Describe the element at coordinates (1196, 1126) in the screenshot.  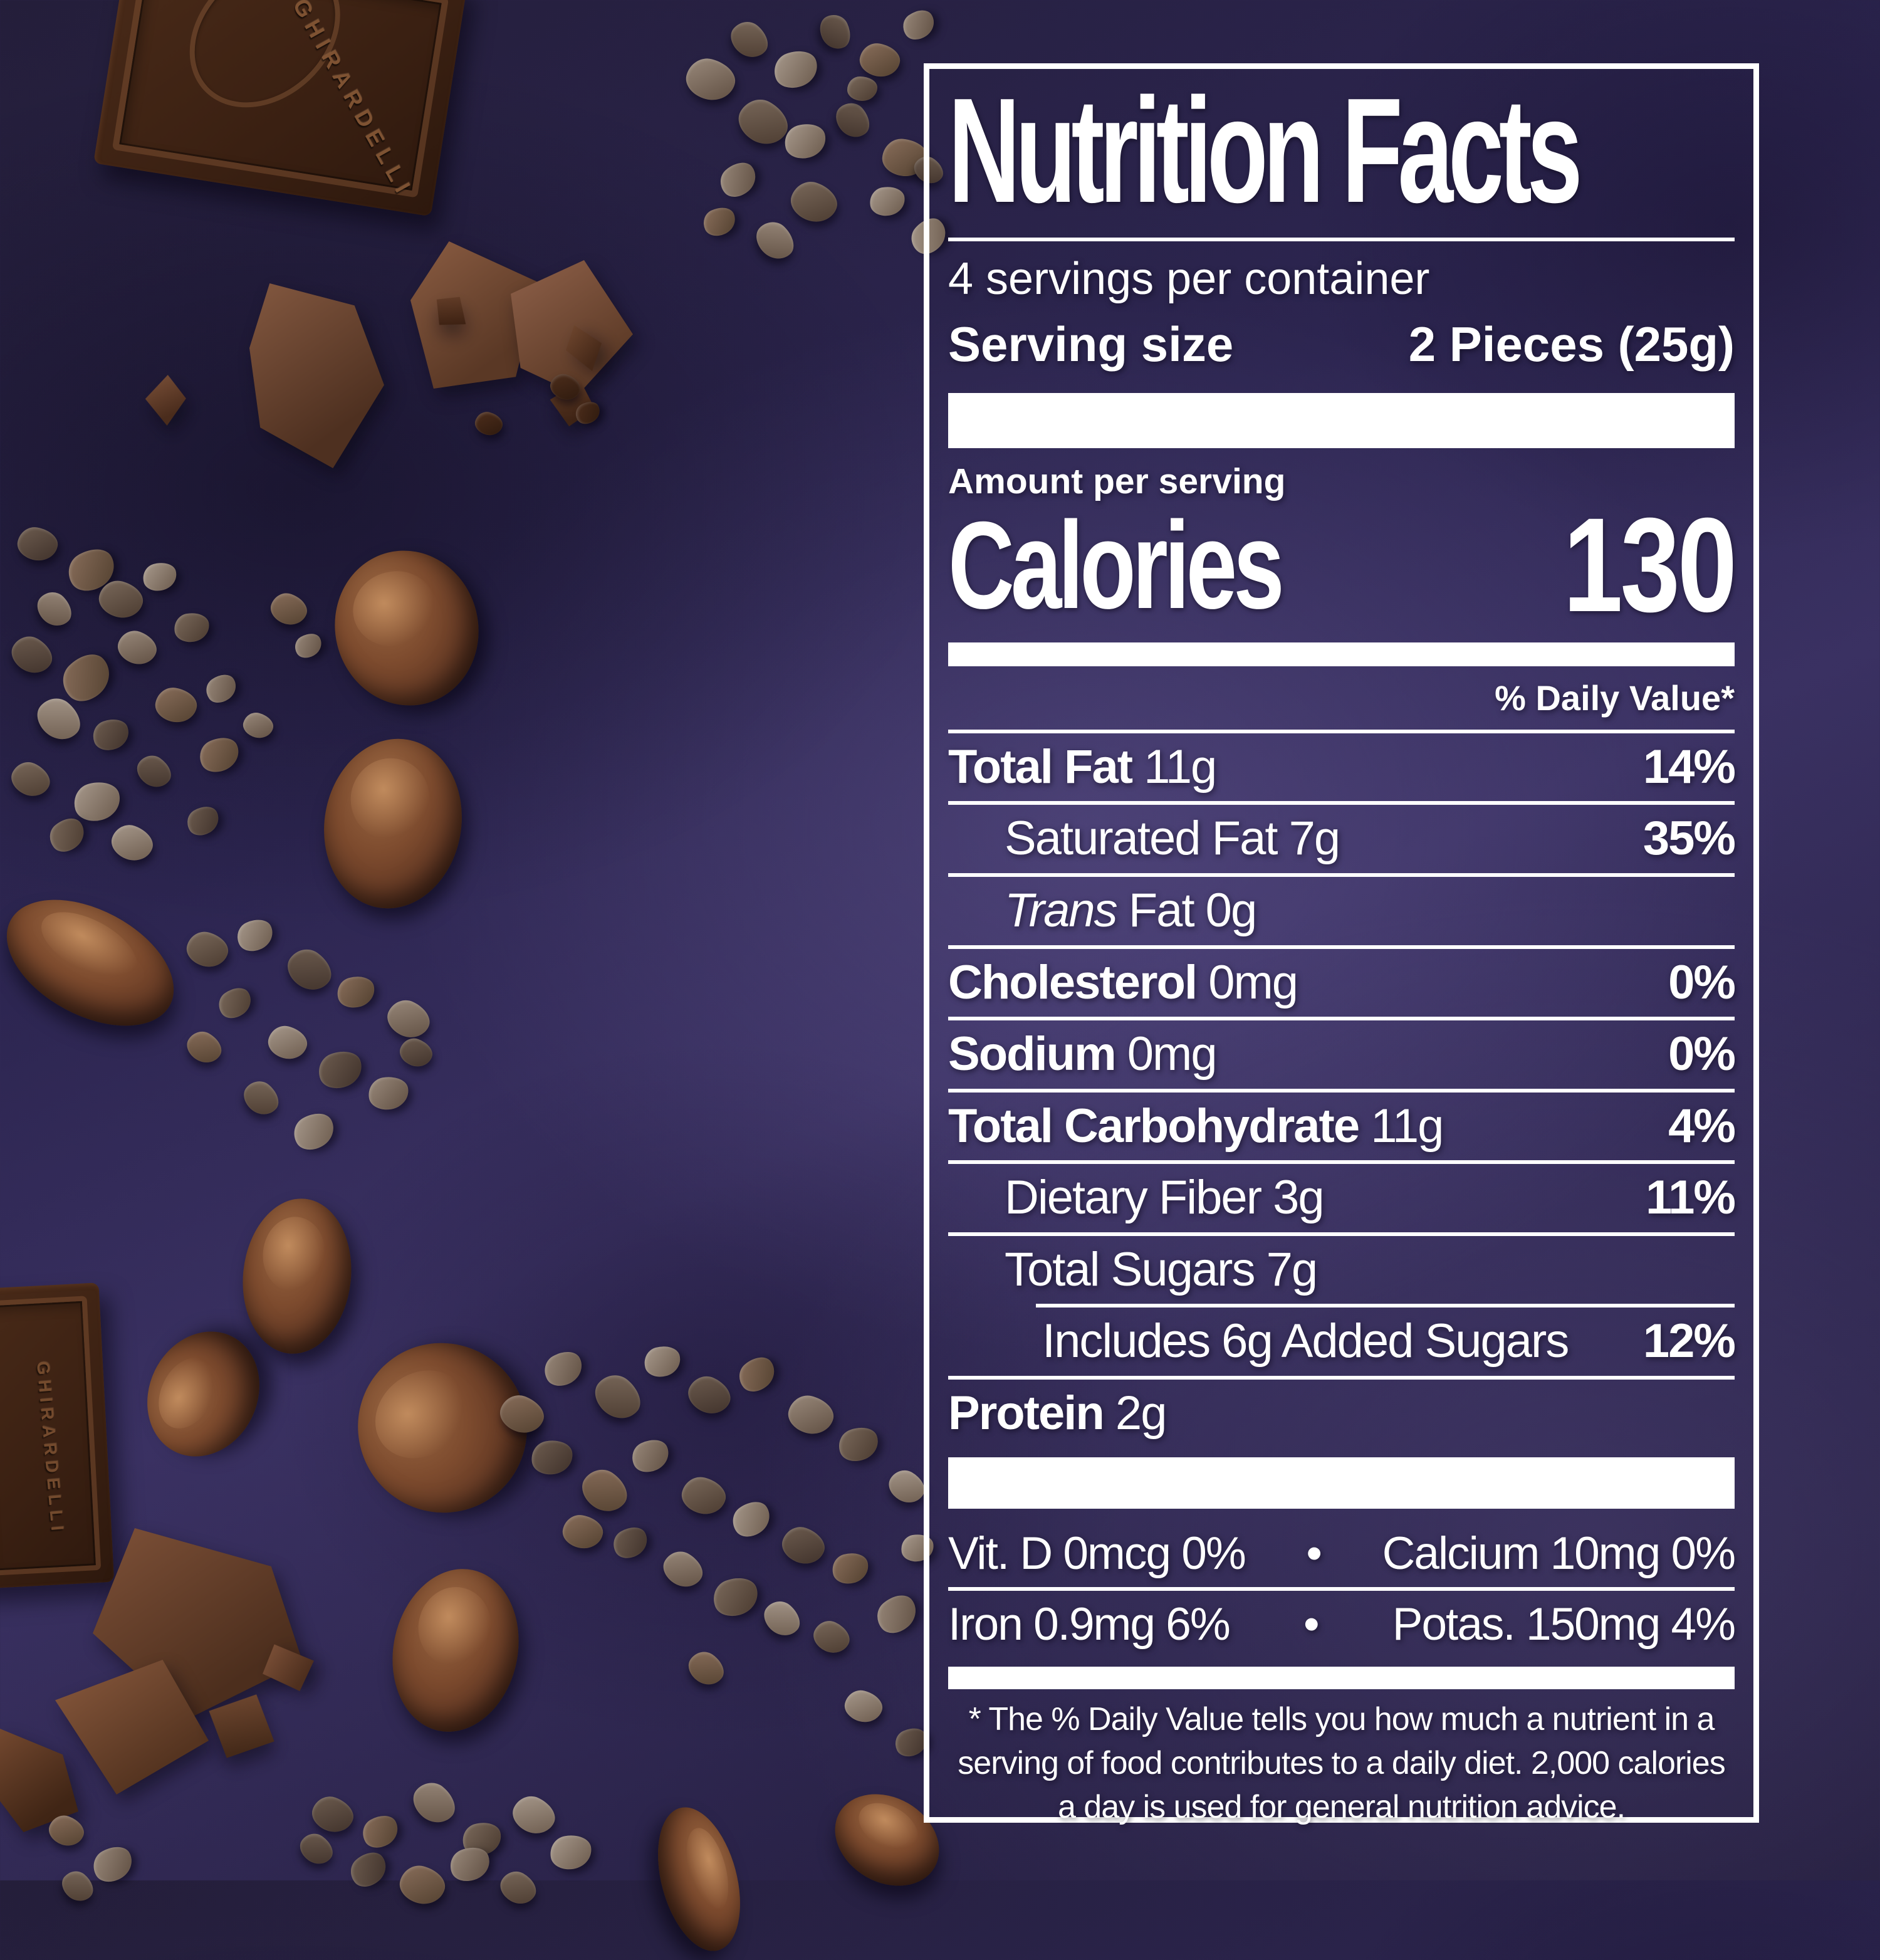
I see `nutrient-name: Total Carbohydrate 11g` at that location.